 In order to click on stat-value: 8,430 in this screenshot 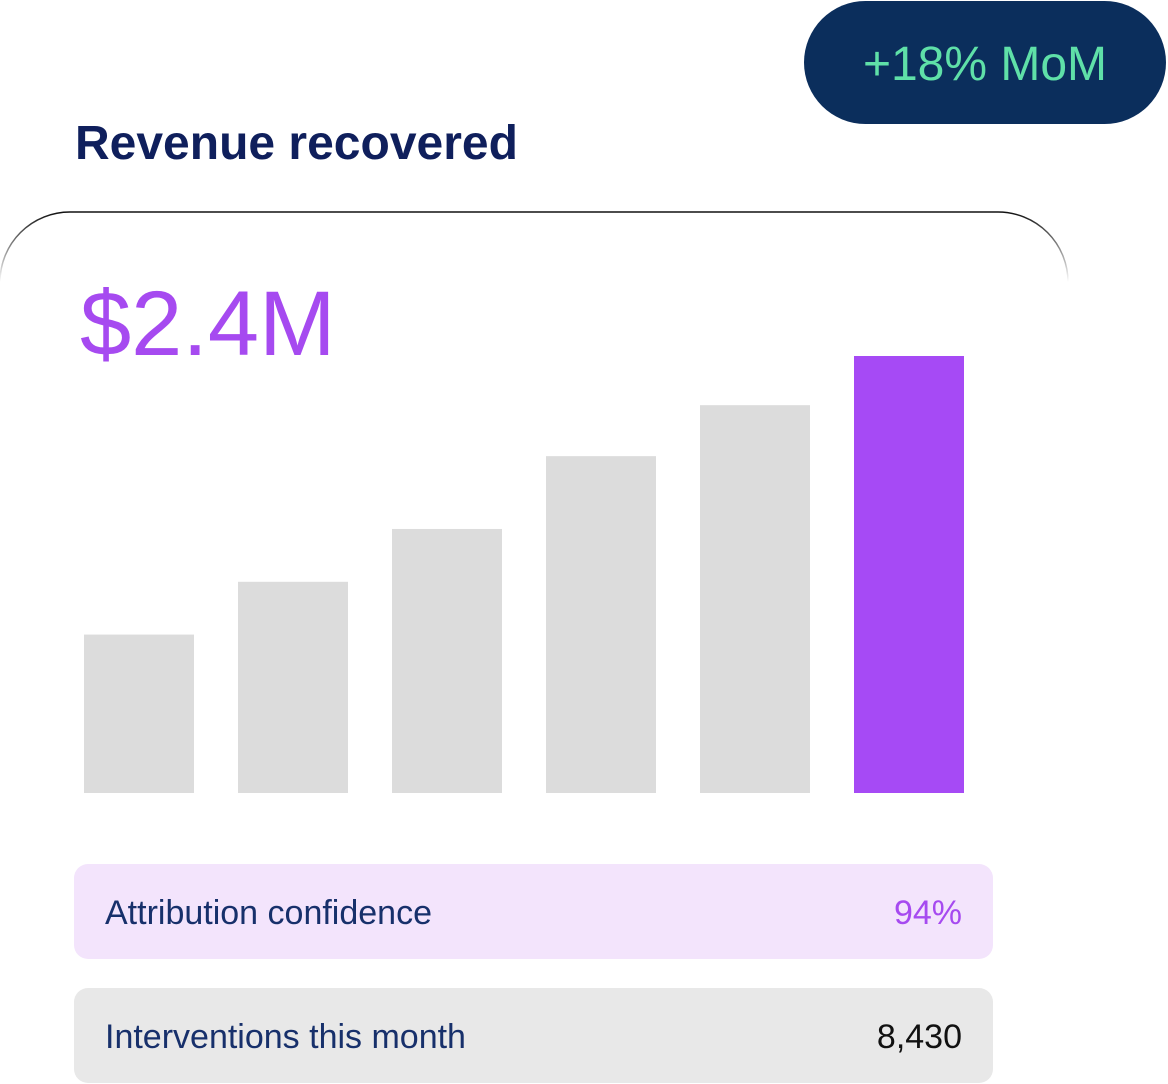, I will do `click(919, 1037)`.